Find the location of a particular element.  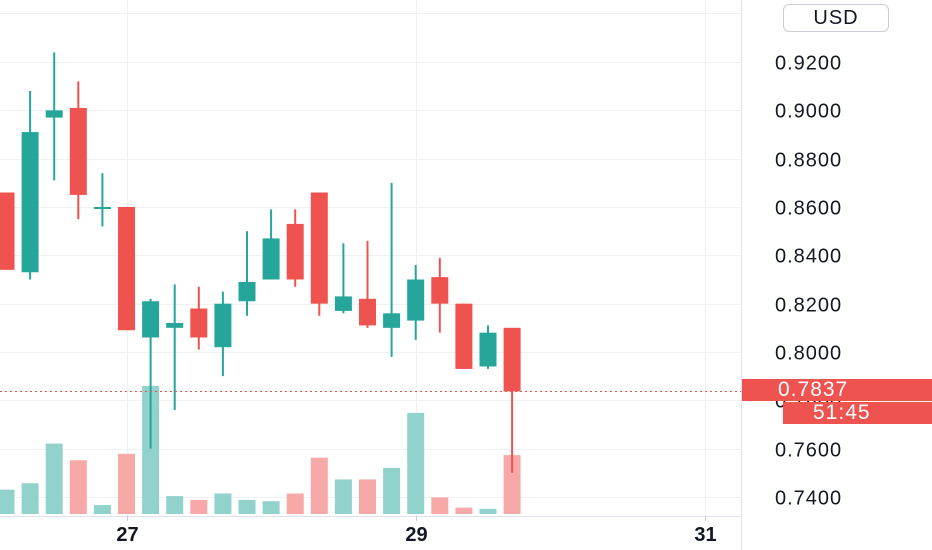

time-axis: 27 29 31 is located at coordinates (416, 531).